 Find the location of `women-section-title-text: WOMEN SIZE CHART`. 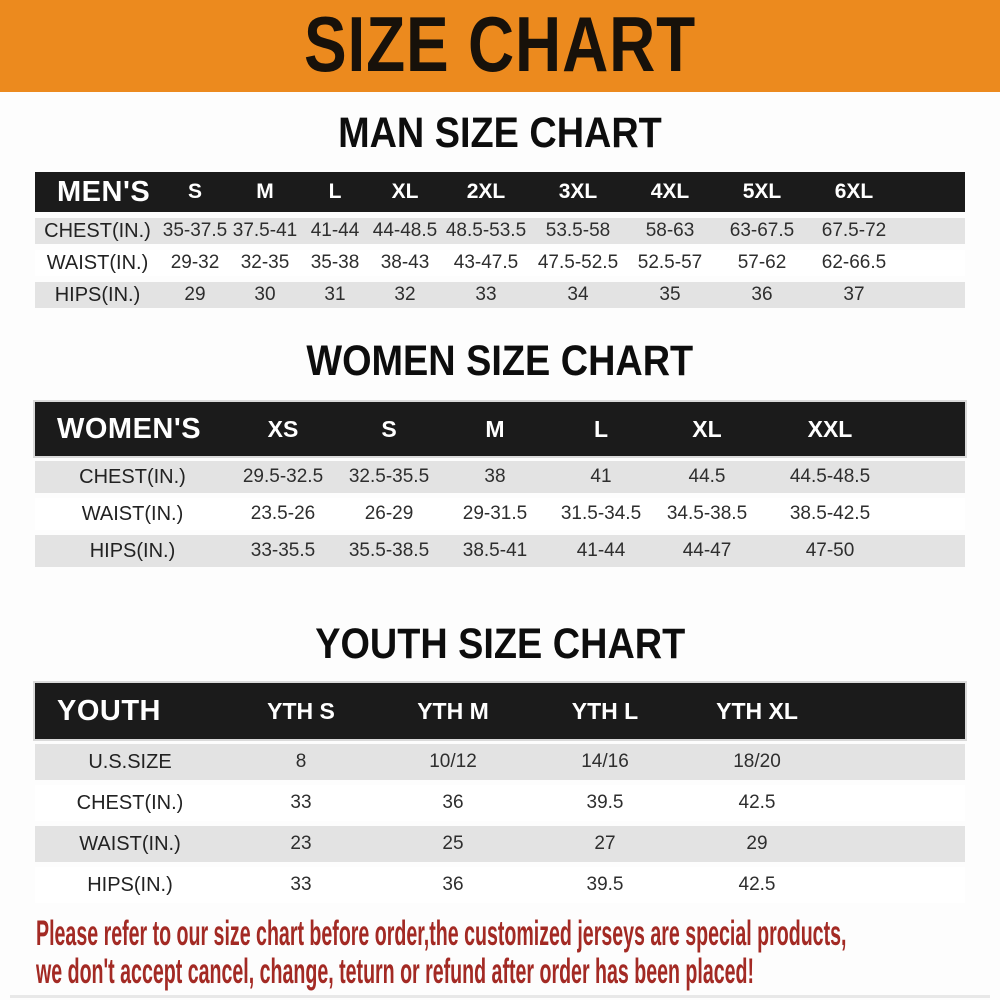

women-section-title-text: WOMEN SIZE CHART is located at coordinates (500, 361).